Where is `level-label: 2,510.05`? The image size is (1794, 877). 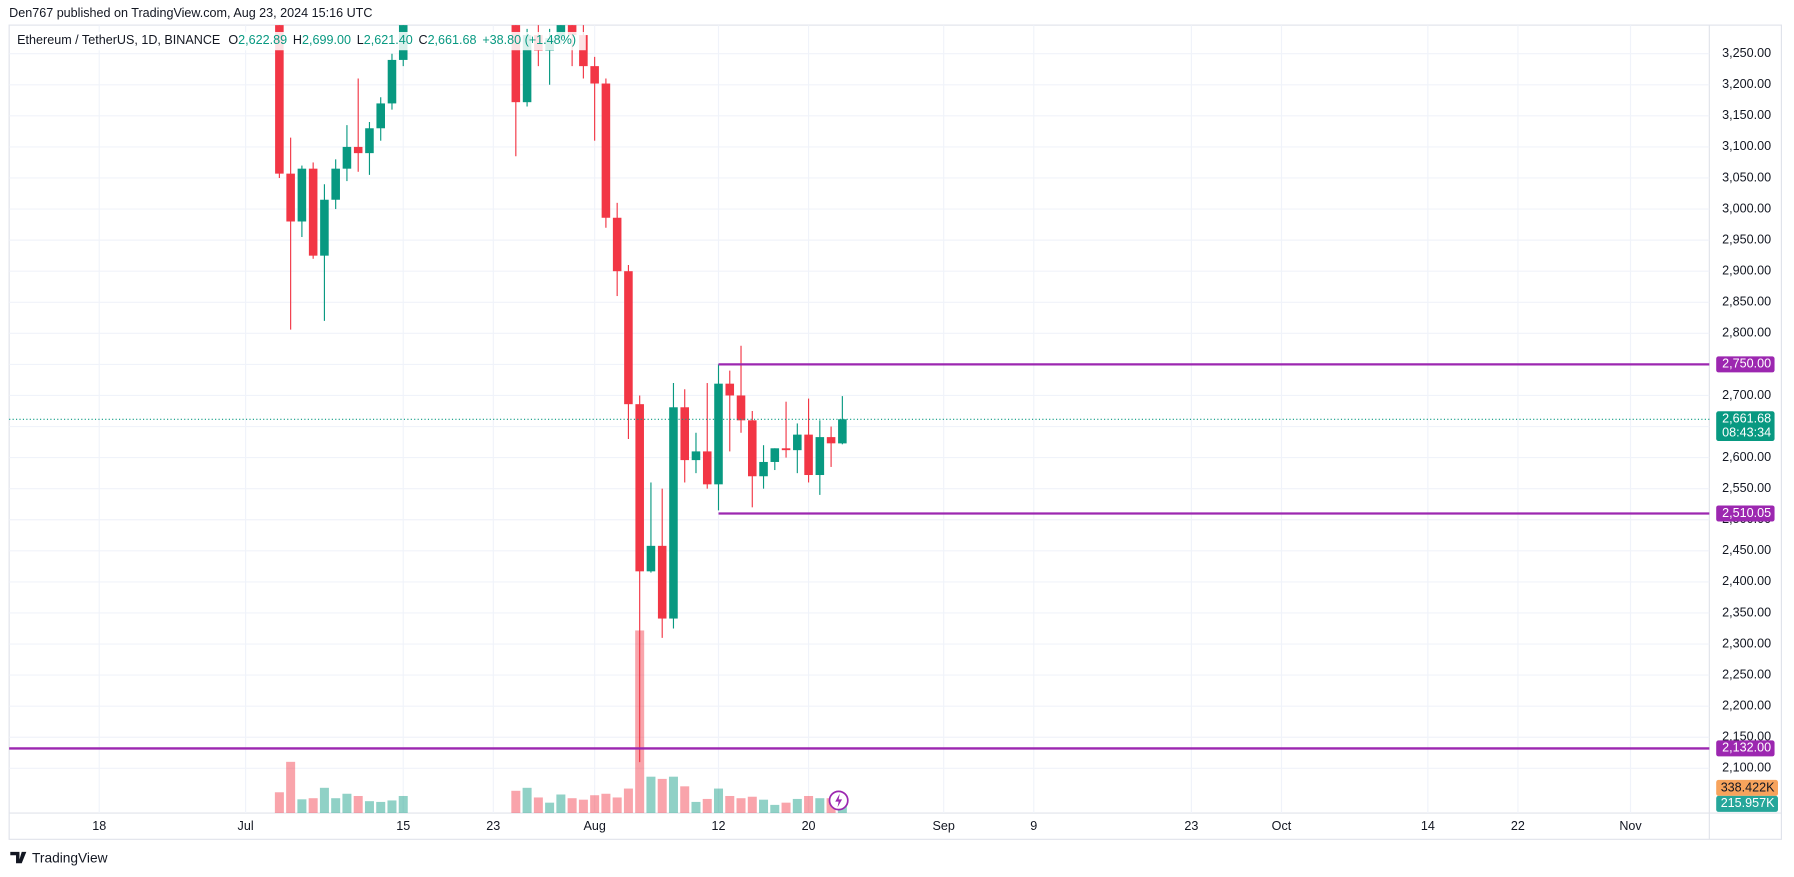 level-label: 2,510.05 is located at coordinates (1746, 513).